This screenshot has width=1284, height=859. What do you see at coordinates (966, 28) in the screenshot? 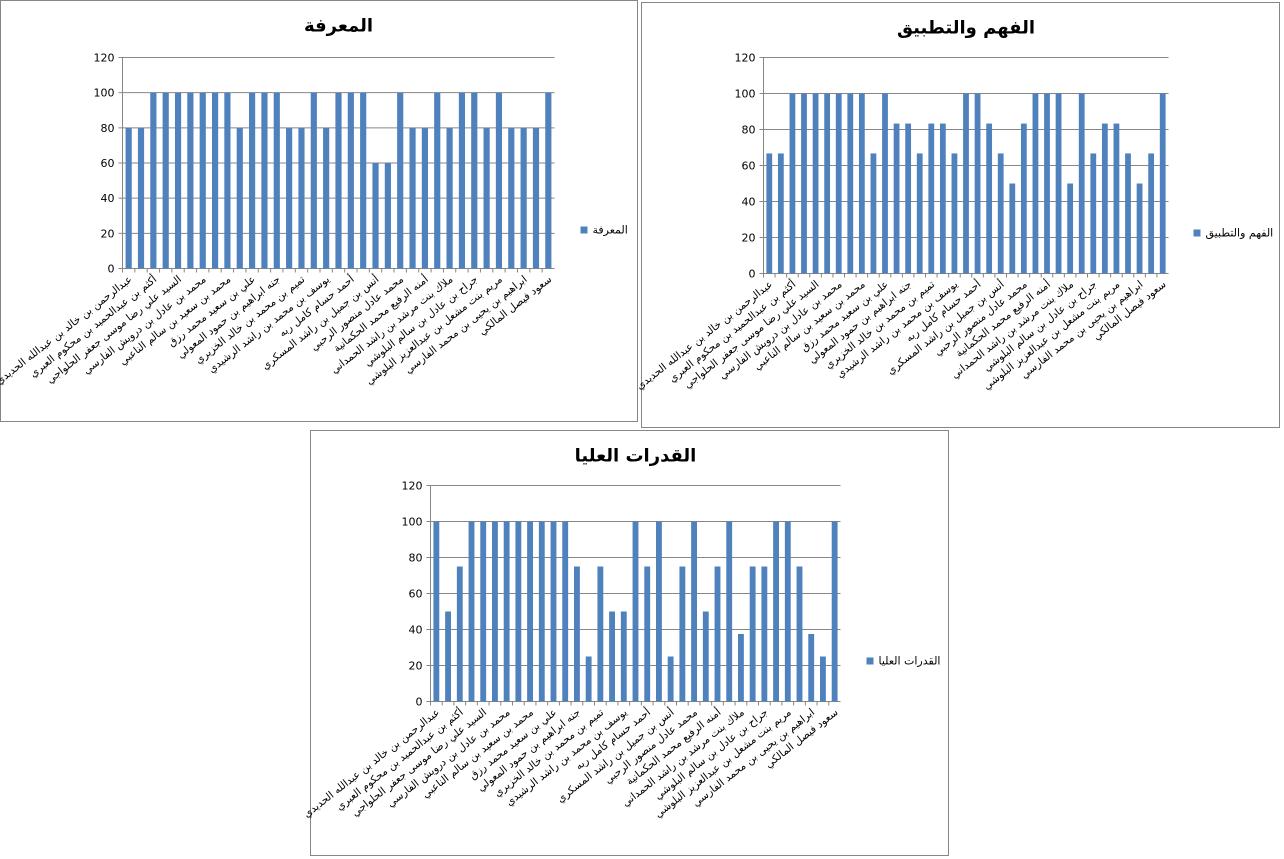
I see `chart-title: الفهم والتطبيق` at bounding box center [966, 28].